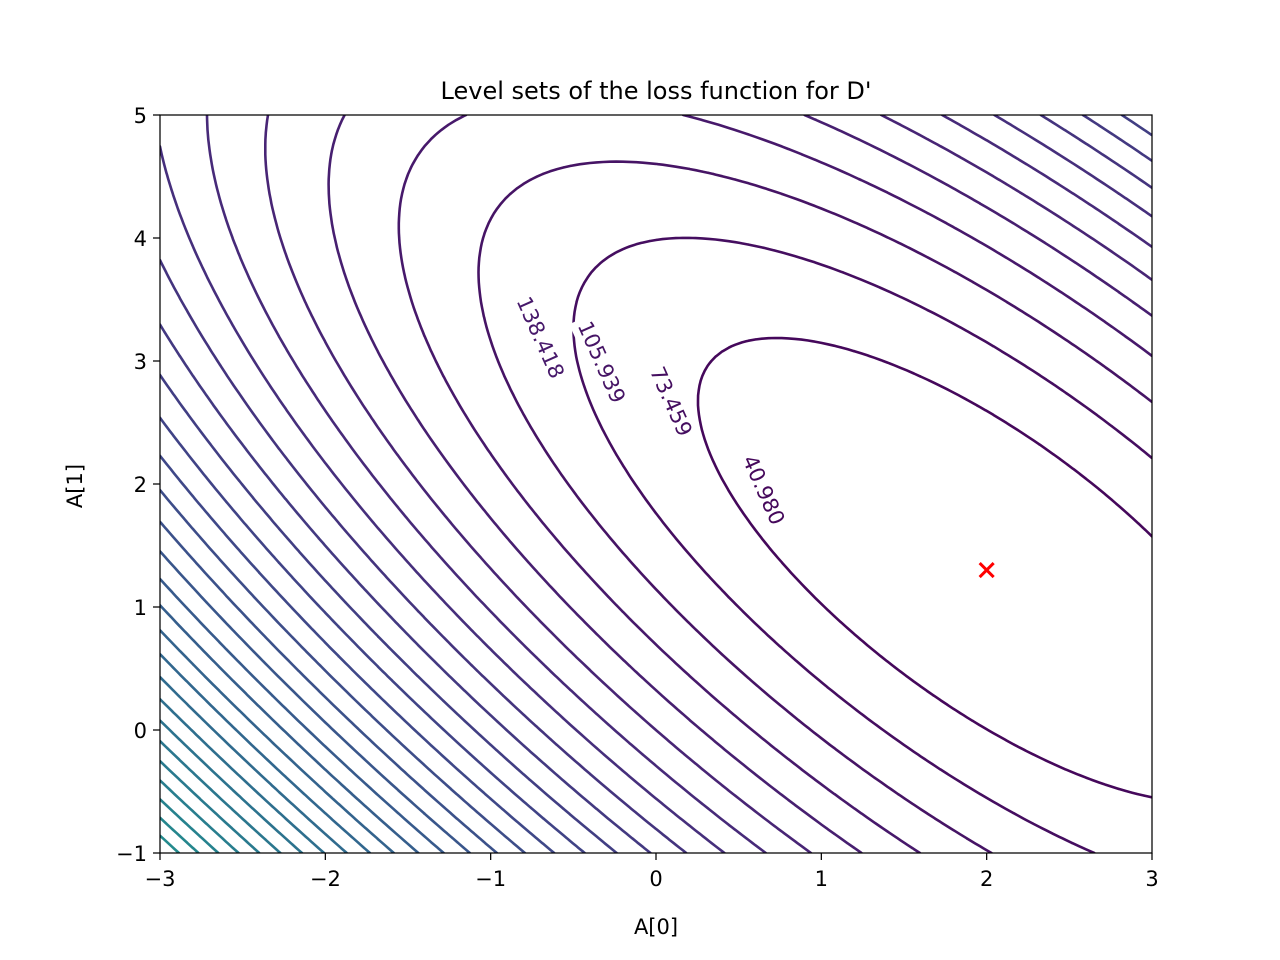 Image resolution: width=1280 pixels, height=960 pixels. Describe the element at coordinates (655, 879) in the screenshot. I see `x-tick-label: 0` at that location.